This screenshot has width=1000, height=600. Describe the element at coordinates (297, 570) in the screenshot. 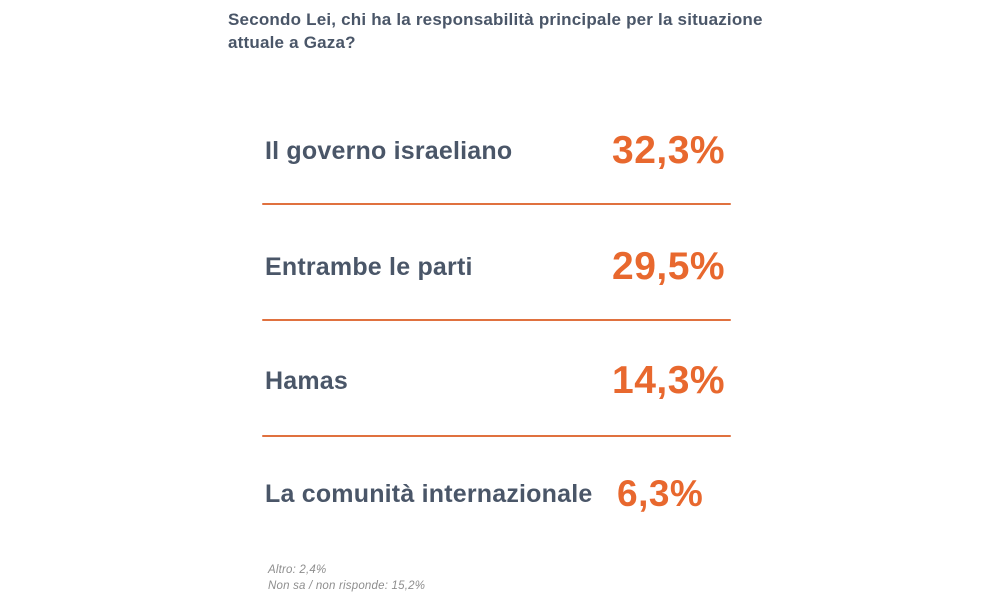

I see `footnote-altro: Altro: 2,4%` at that location.